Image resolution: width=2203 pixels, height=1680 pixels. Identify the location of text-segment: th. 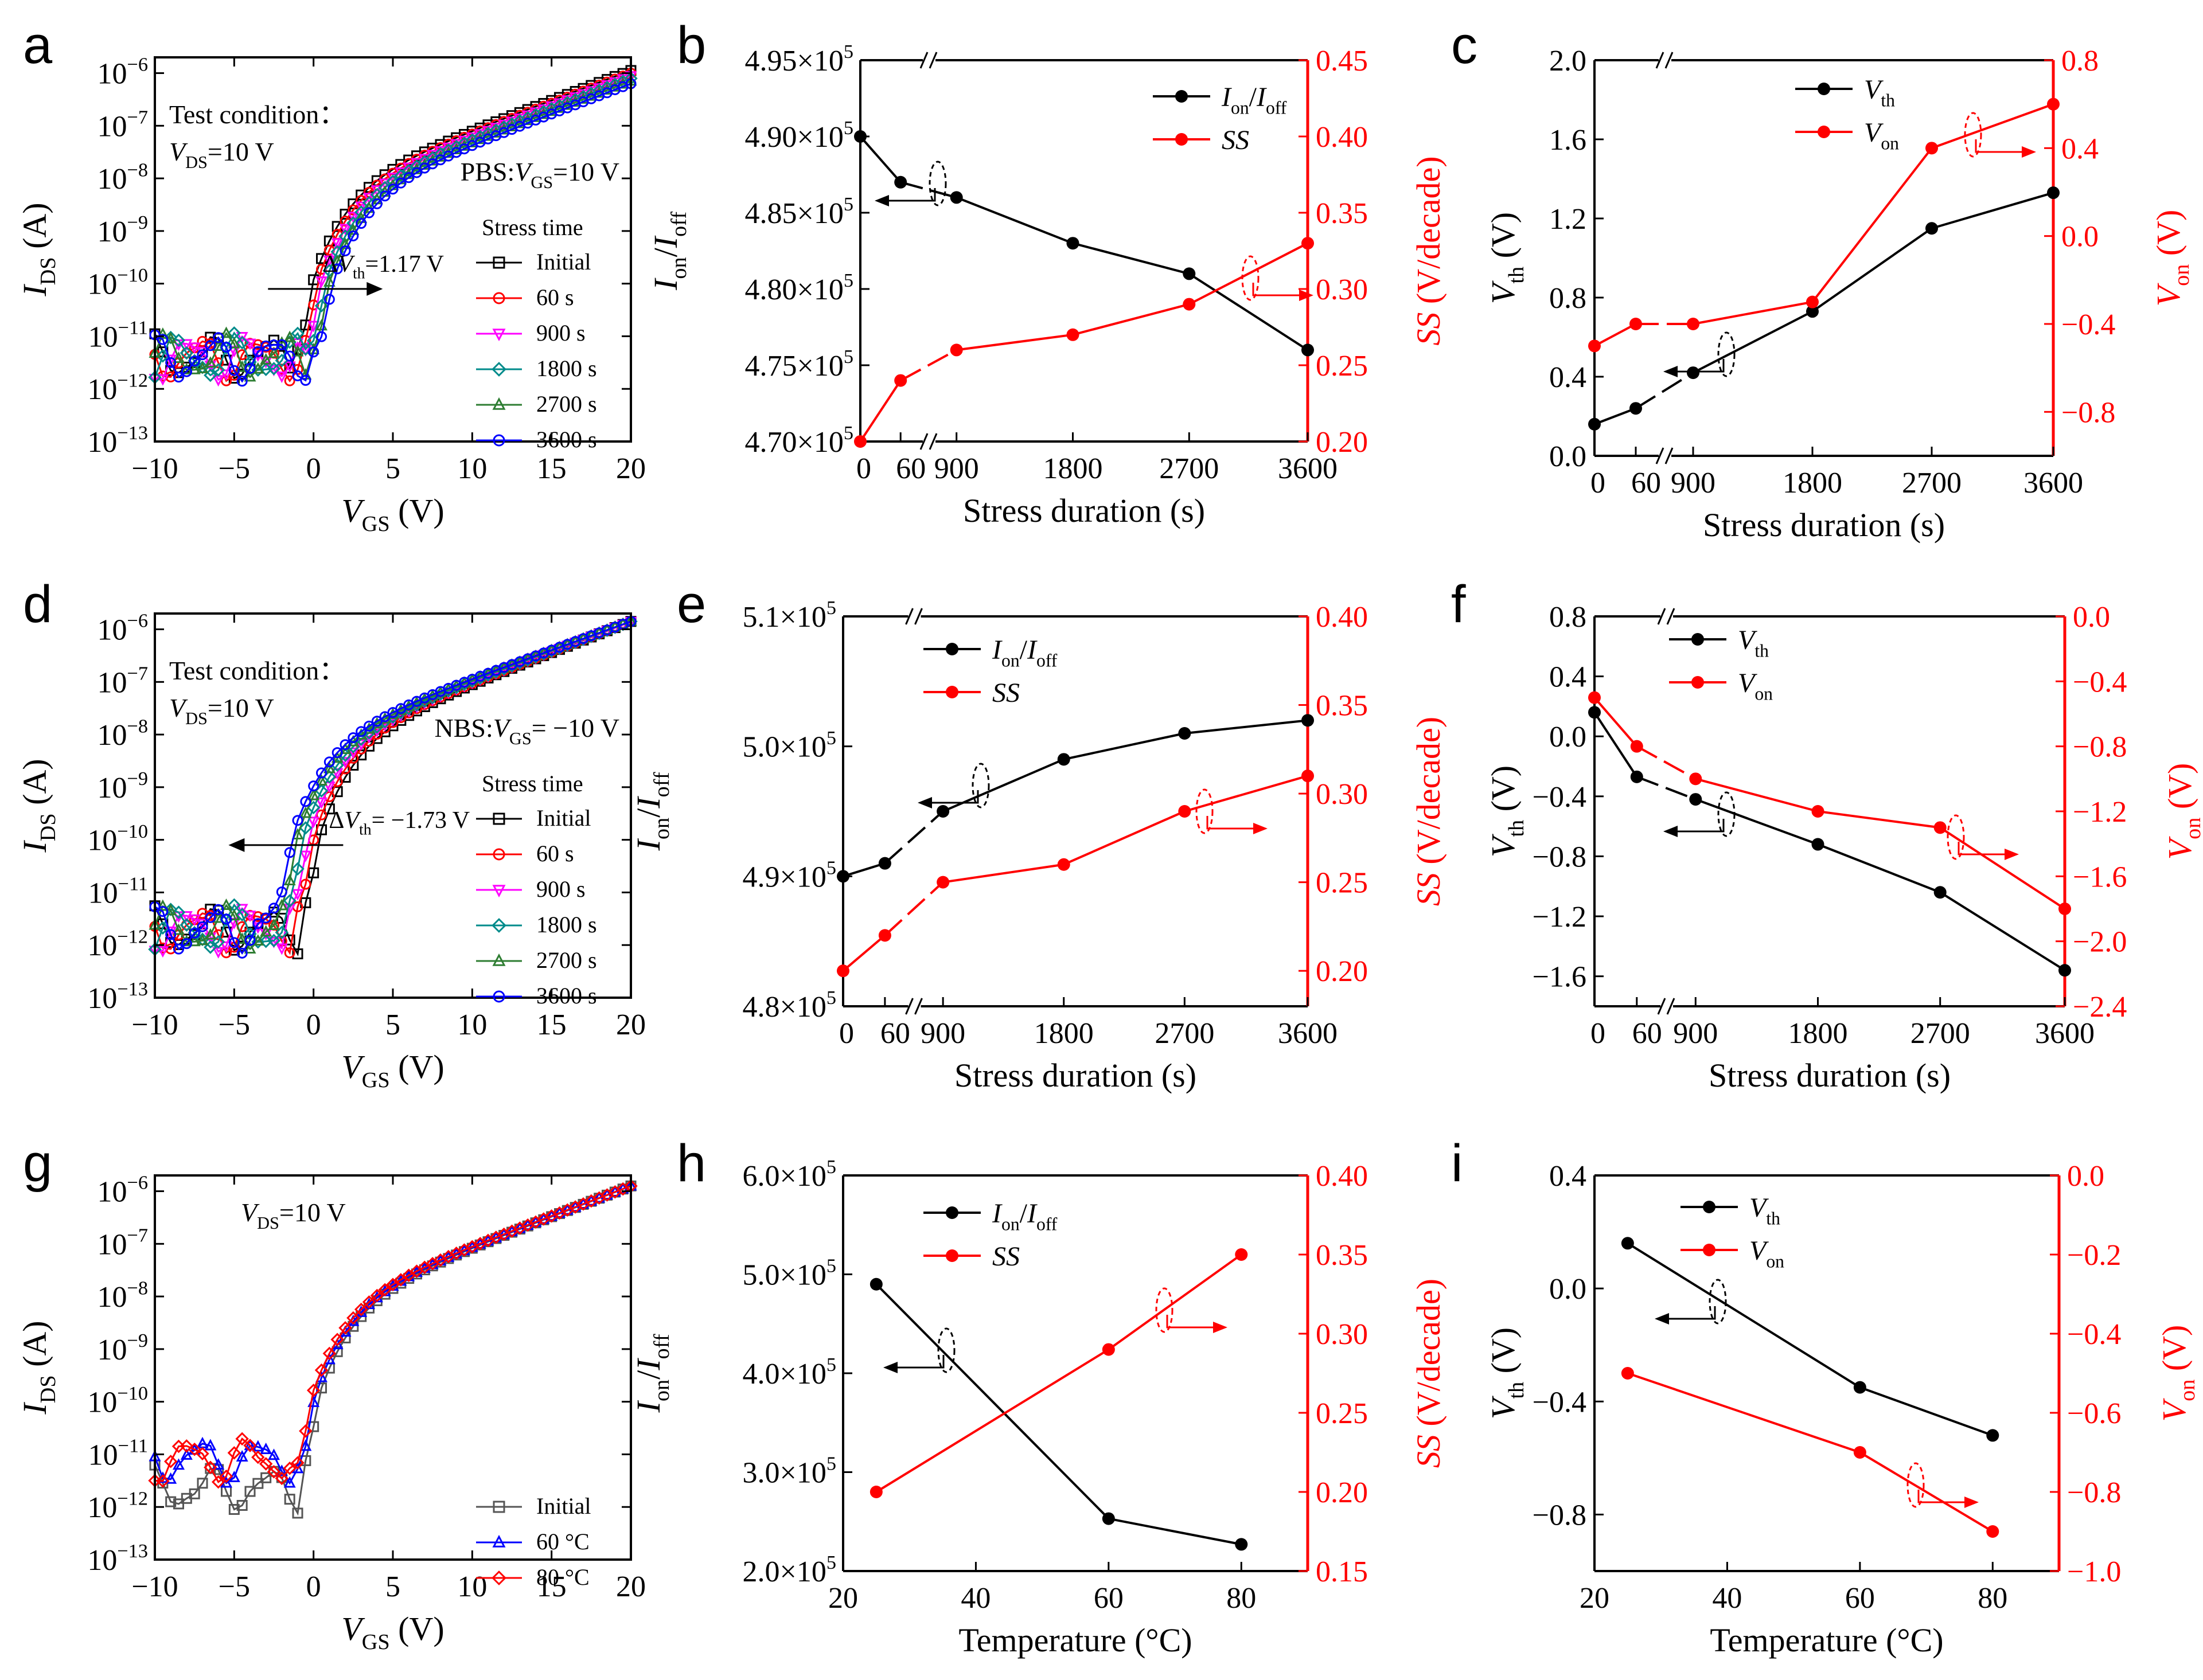
(359, 273).